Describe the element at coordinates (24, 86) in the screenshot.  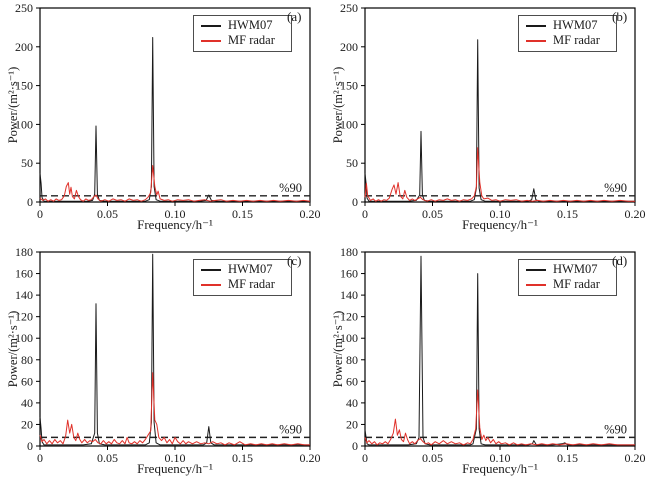
I see `svg-text: 150` at that location.